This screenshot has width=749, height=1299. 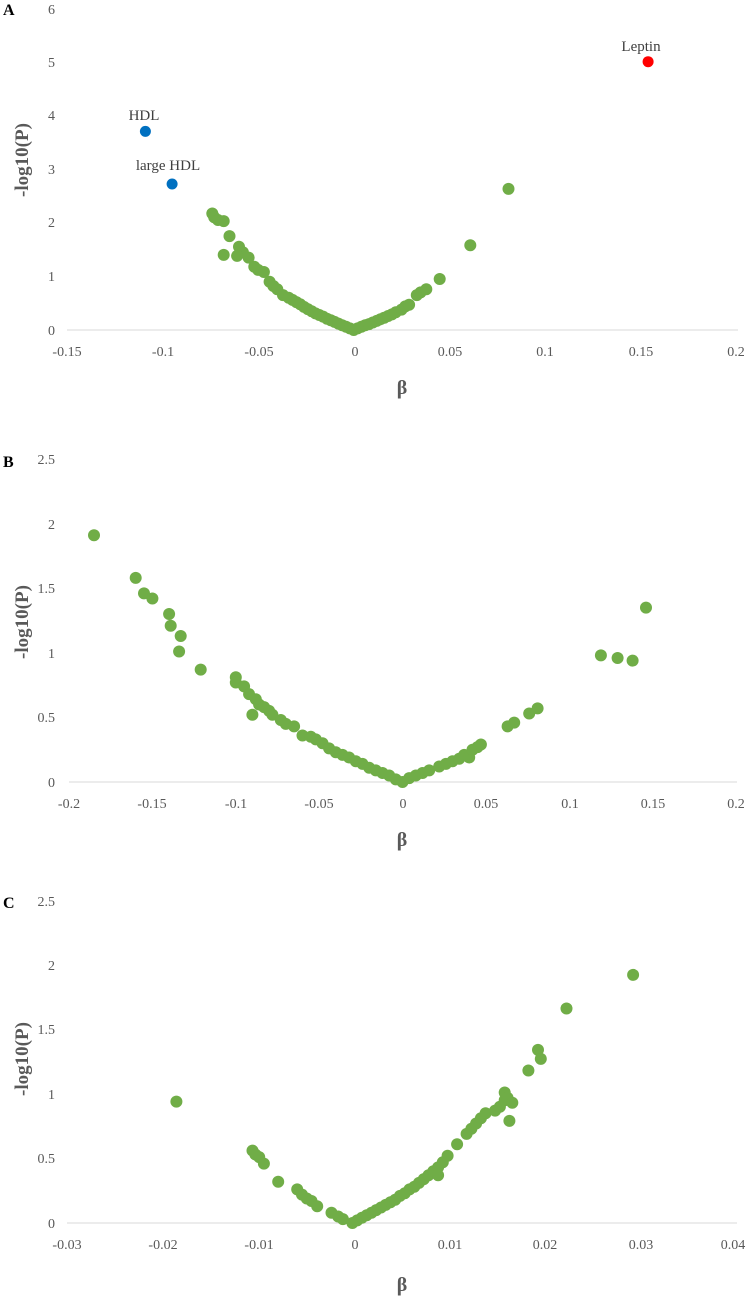 What do you see at coordinates (648, 62) in the screenshot?
I see `highlight-point-leptin` at bounding box center [648, 62].